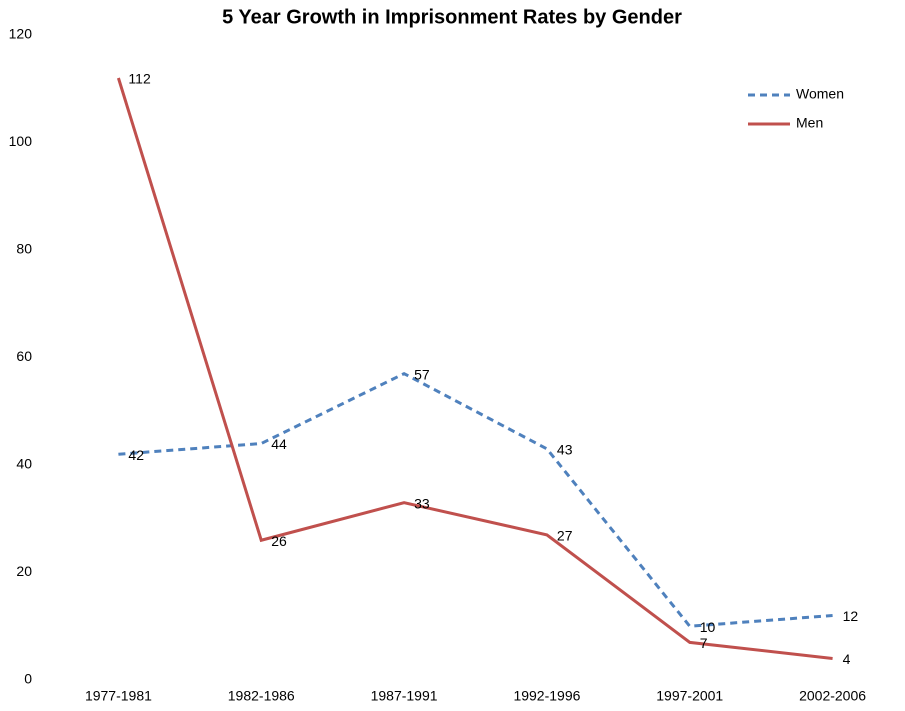 This screenshot has width=905, height=711. What do you see at coordinates (24, 249) in the screenshot?
I see `y-tick-label: 80` at bounding box center [24, 249].